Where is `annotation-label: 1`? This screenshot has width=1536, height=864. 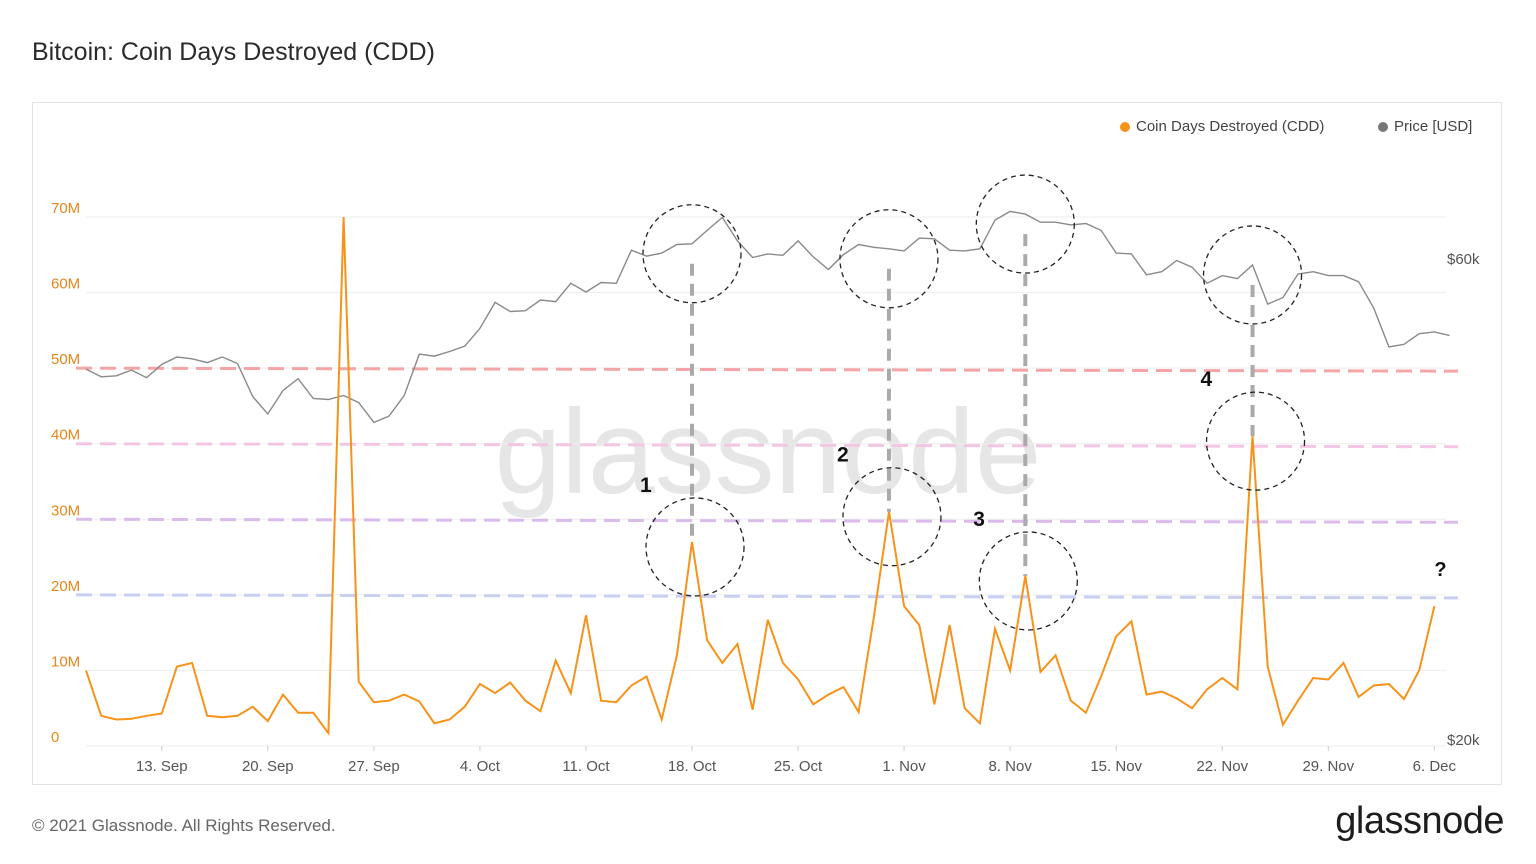
annotation-label: 1 is located at coordinates (646, 485).